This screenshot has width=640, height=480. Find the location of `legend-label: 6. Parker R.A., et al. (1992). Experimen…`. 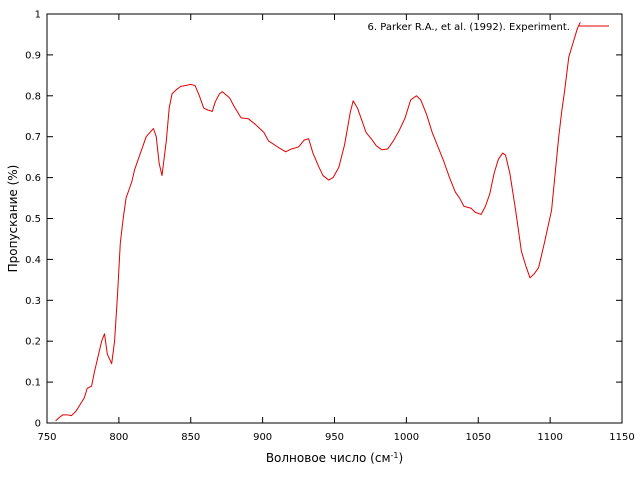

legend-label: 6. Parker R.A., et al. (1992). Experimen… is located at coordinates (469, 27).